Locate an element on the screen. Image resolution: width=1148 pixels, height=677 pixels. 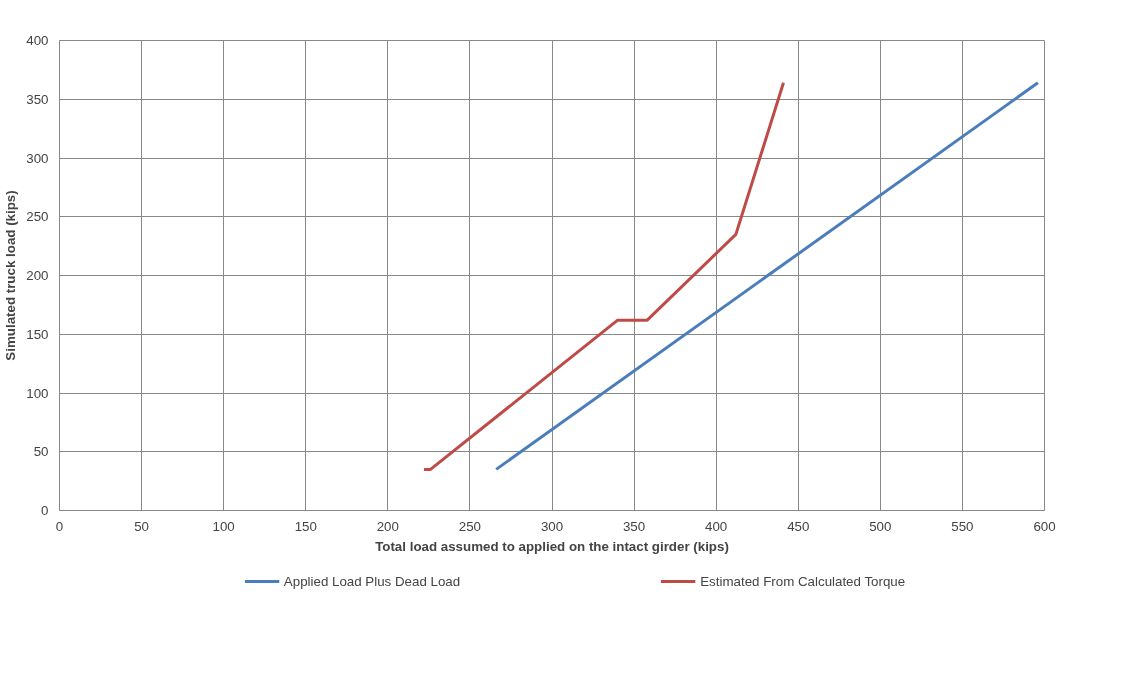
y-tick-label: 400 is located at coordinates (37, 40).